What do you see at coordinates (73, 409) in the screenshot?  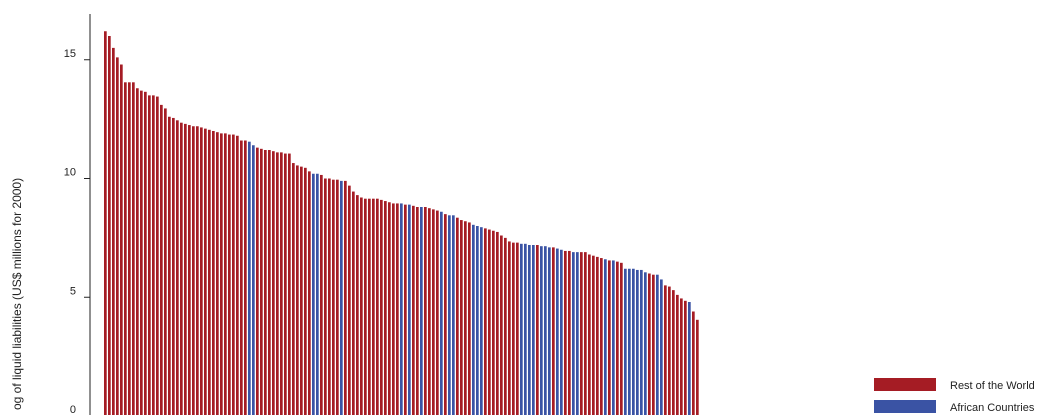 I see `y-tick-label: 0` at bounding box center [73, 409].